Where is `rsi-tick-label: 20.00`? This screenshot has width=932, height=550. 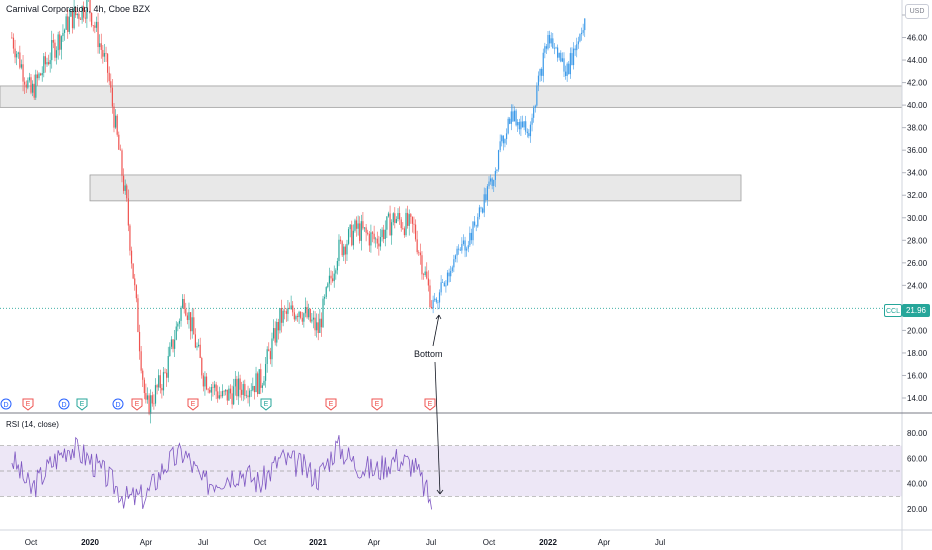 rsi-tick-label: 20.00 is located at coordinates (917, 509).